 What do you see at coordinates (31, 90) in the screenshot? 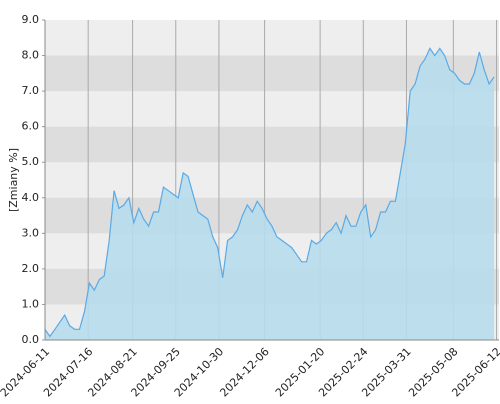
I see `y-tick-label: 7.0` at bounding box center [31, 90].